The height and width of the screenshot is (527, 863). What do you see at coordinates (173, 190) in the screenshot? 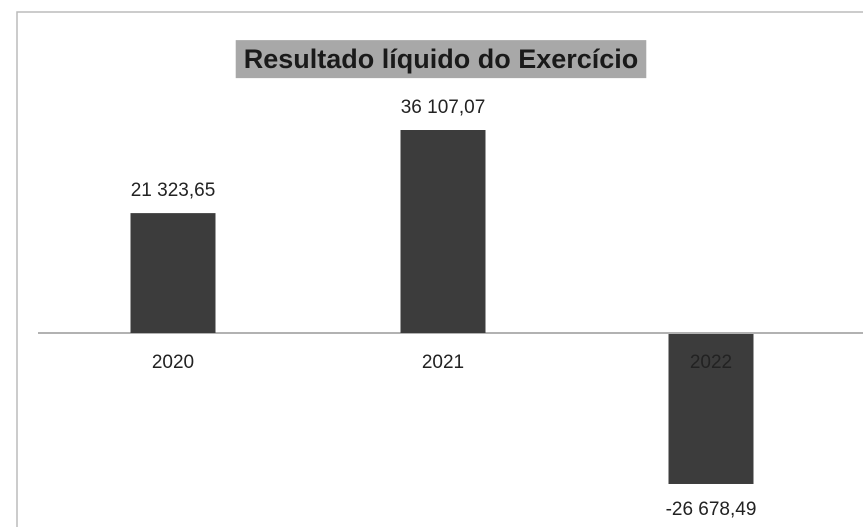
I see `value-label: 21 323,65` at bounding box center [173, 190].